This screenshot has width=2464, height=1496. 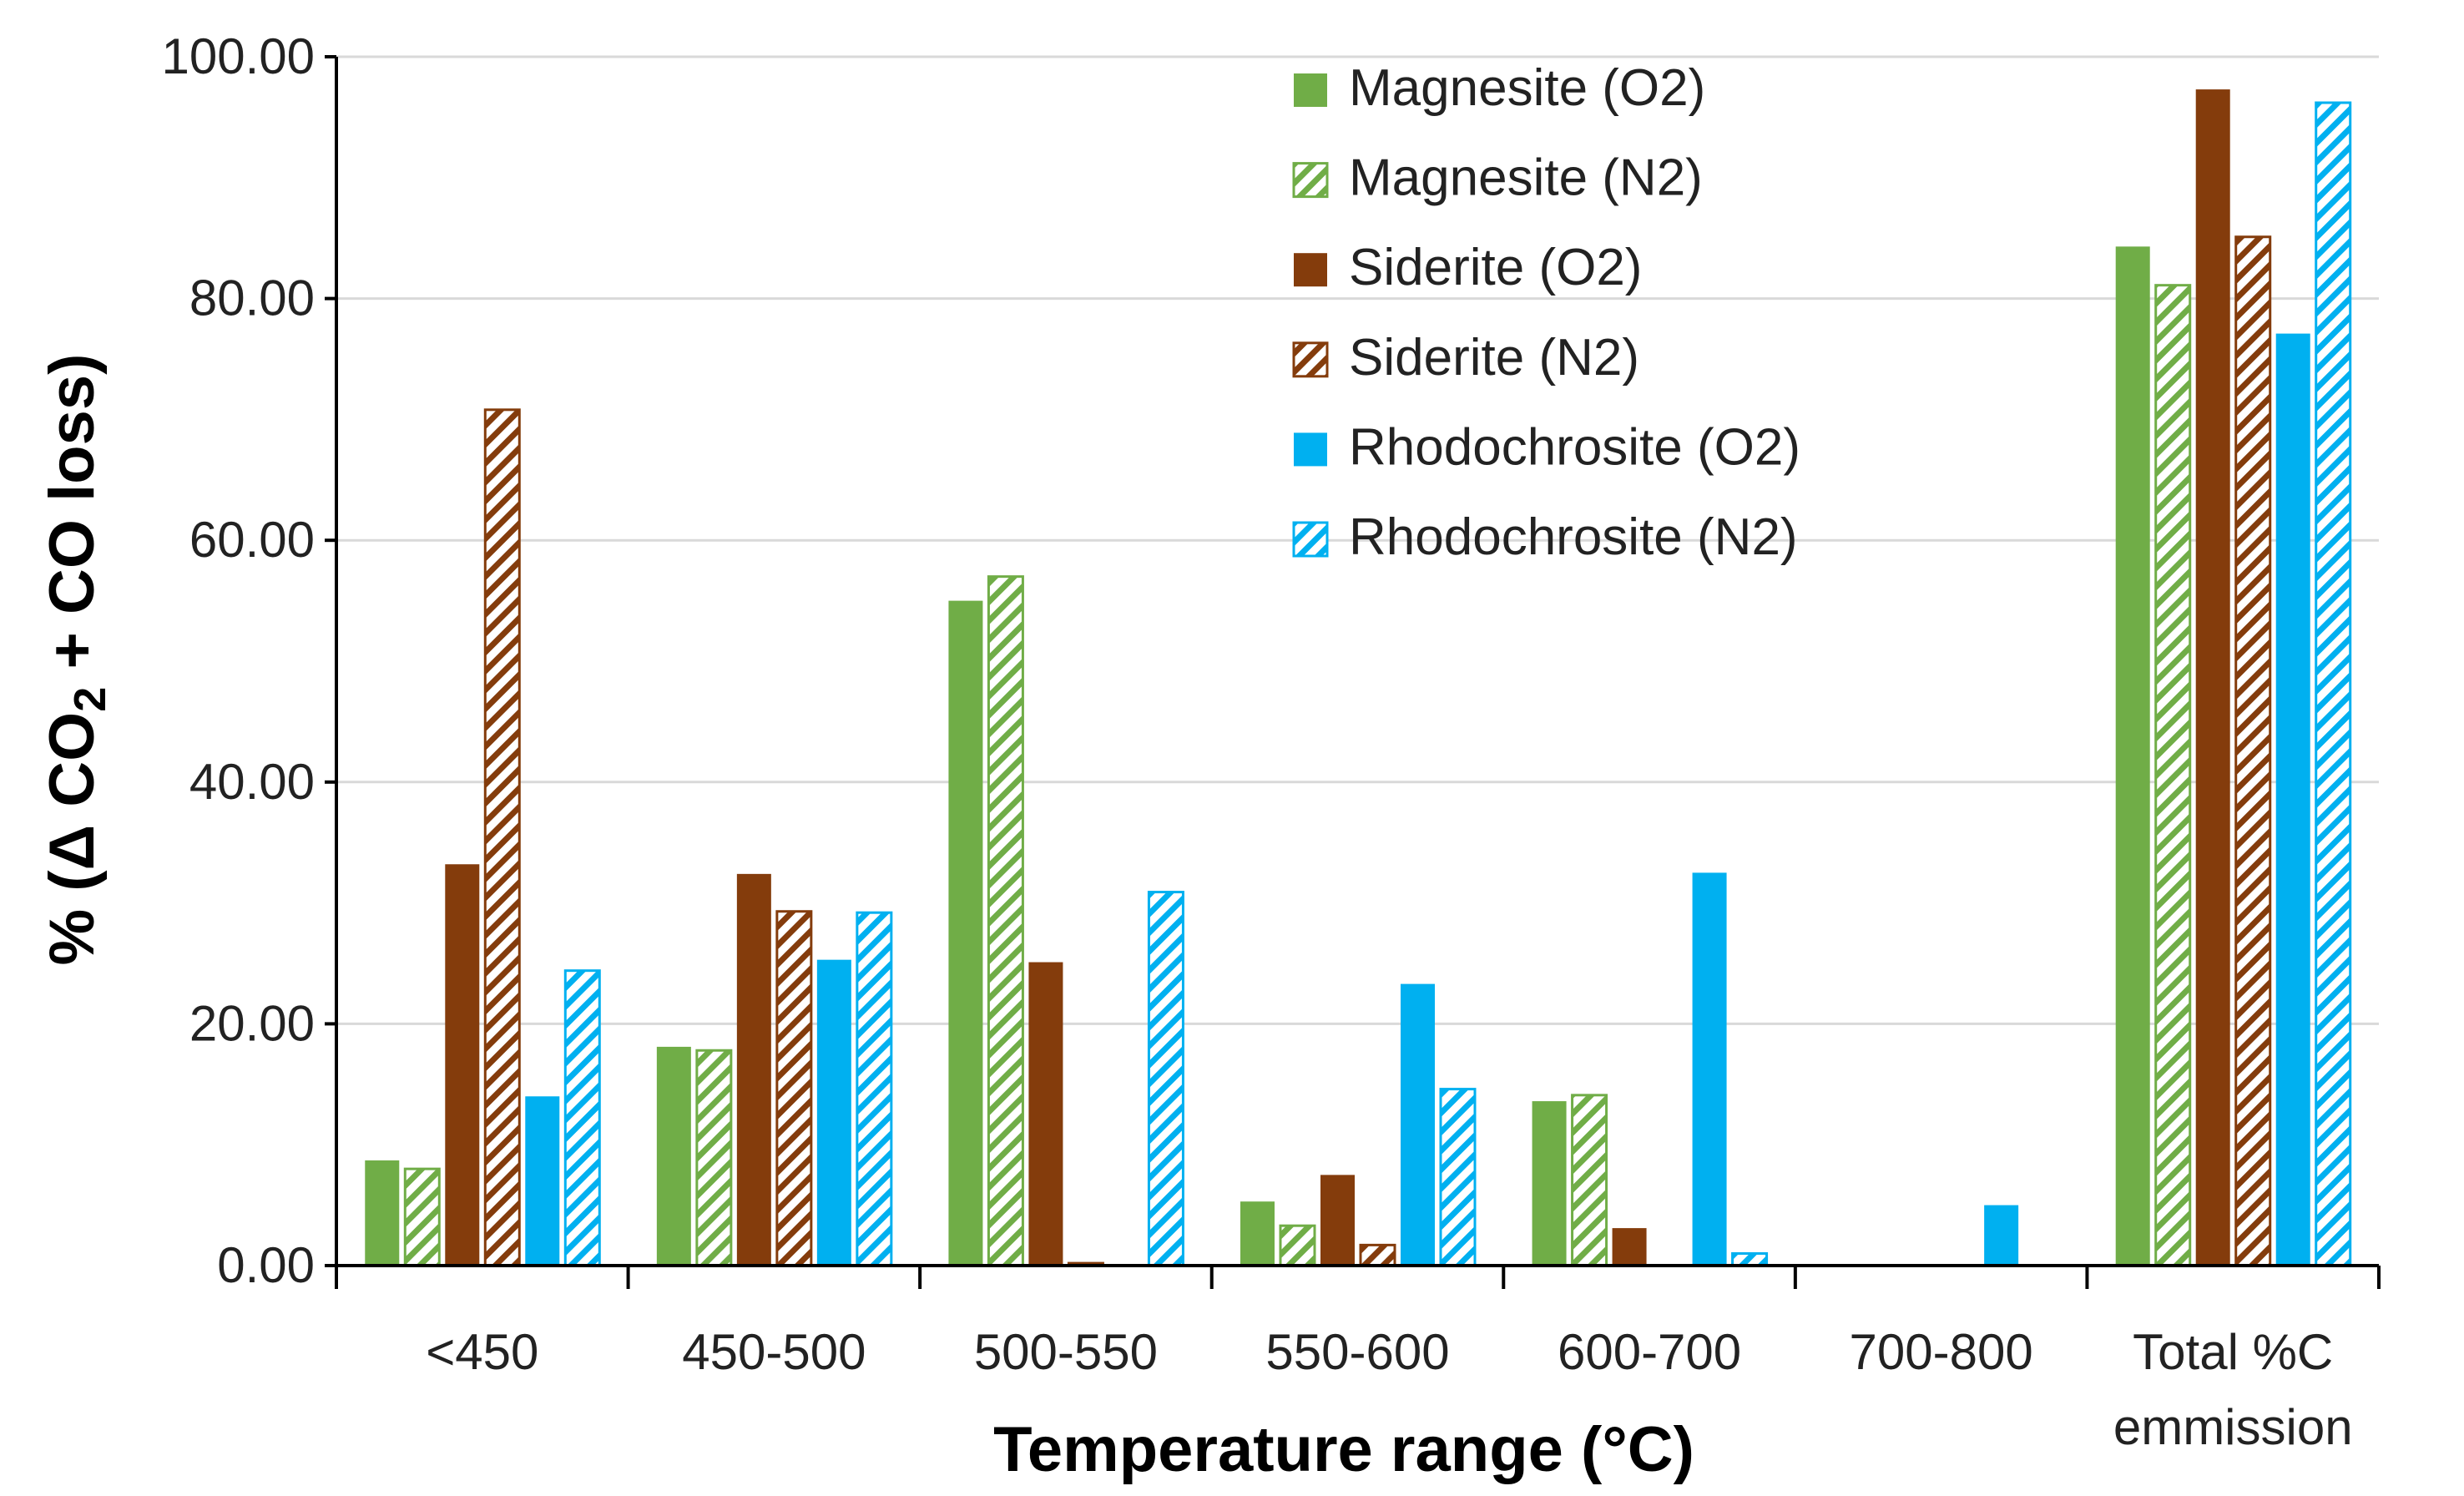 What do you see at coordinates (1649, 1352) in the screenshot?
I see `x-tick-label: 600-700` at bounding box center [1649, 1352].